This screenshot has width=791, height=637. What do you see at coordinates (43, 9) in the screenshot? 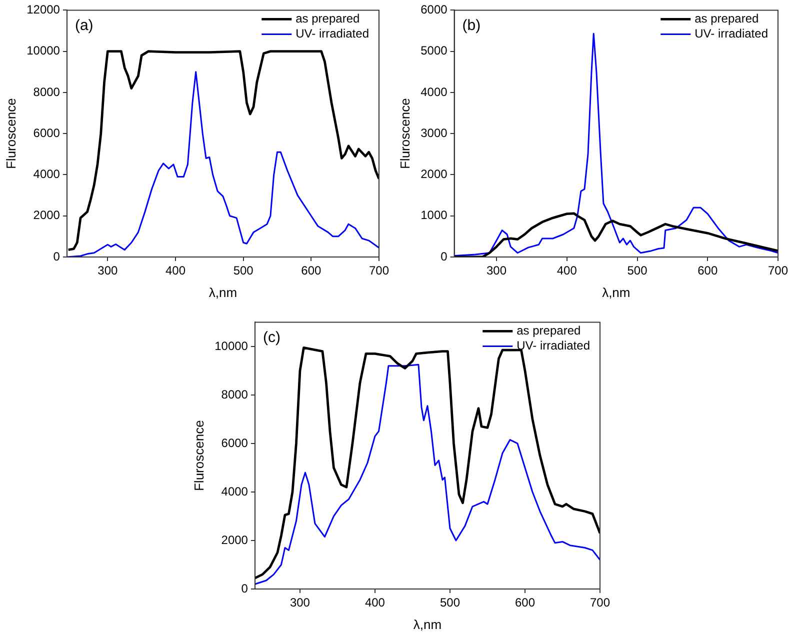
I see `y-tick-label: 12000` at bounding box center [43, 9].